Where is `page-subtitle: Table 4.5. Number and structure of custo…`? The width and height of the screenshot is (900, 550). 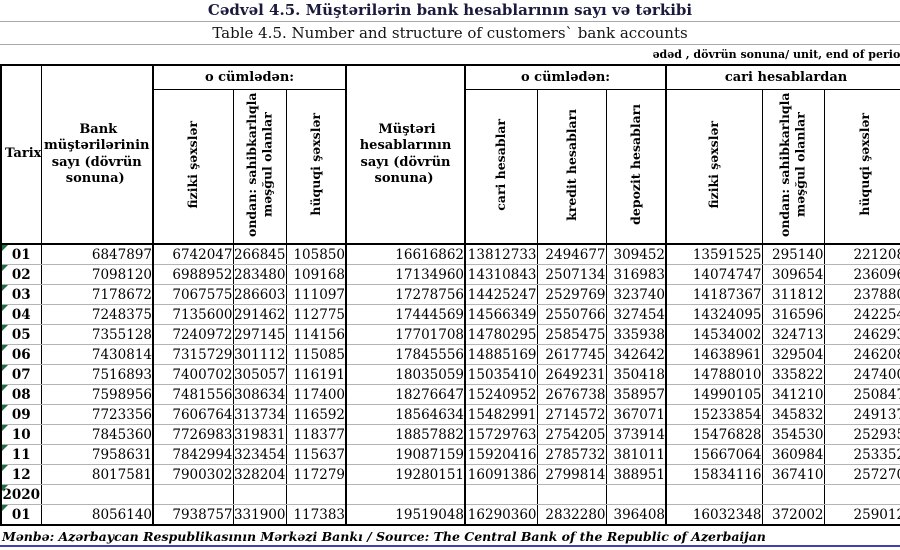 page-subtitle: Table 4.5. Number and structure of custo… is located at coordinates (450, 33).